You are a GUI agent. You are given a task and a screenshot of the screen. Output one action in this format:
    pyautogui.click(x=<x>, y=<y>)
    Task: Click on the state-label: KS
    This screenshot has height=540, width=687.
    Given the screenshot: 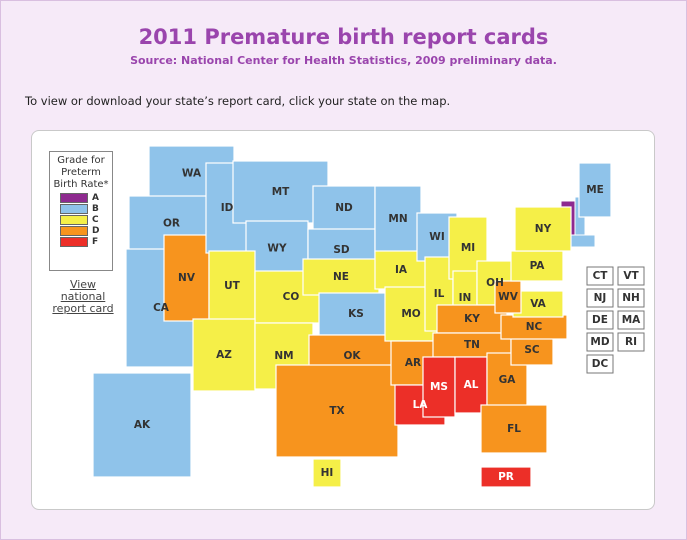 What is the action you would take?
    pyautogui.click(x=356, y=314)
    